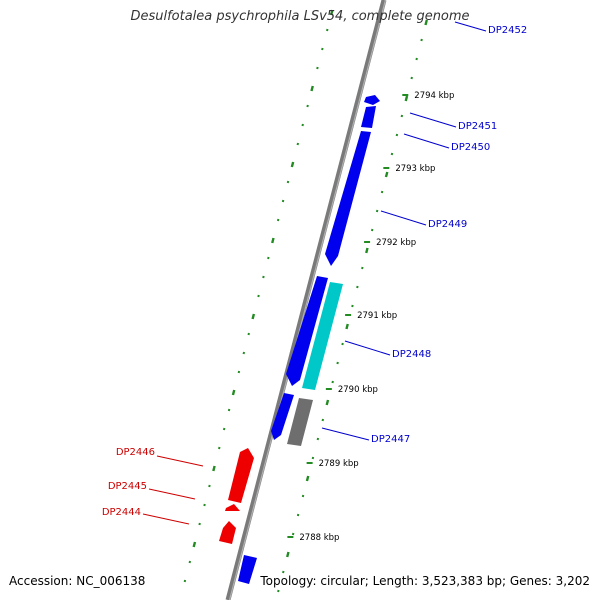 The height and width of the screenshot is (600, 600). Describe the element at coordinates (77, 581) in the screenshot. I see `accession-text: Accession: NC_006138` at that location.